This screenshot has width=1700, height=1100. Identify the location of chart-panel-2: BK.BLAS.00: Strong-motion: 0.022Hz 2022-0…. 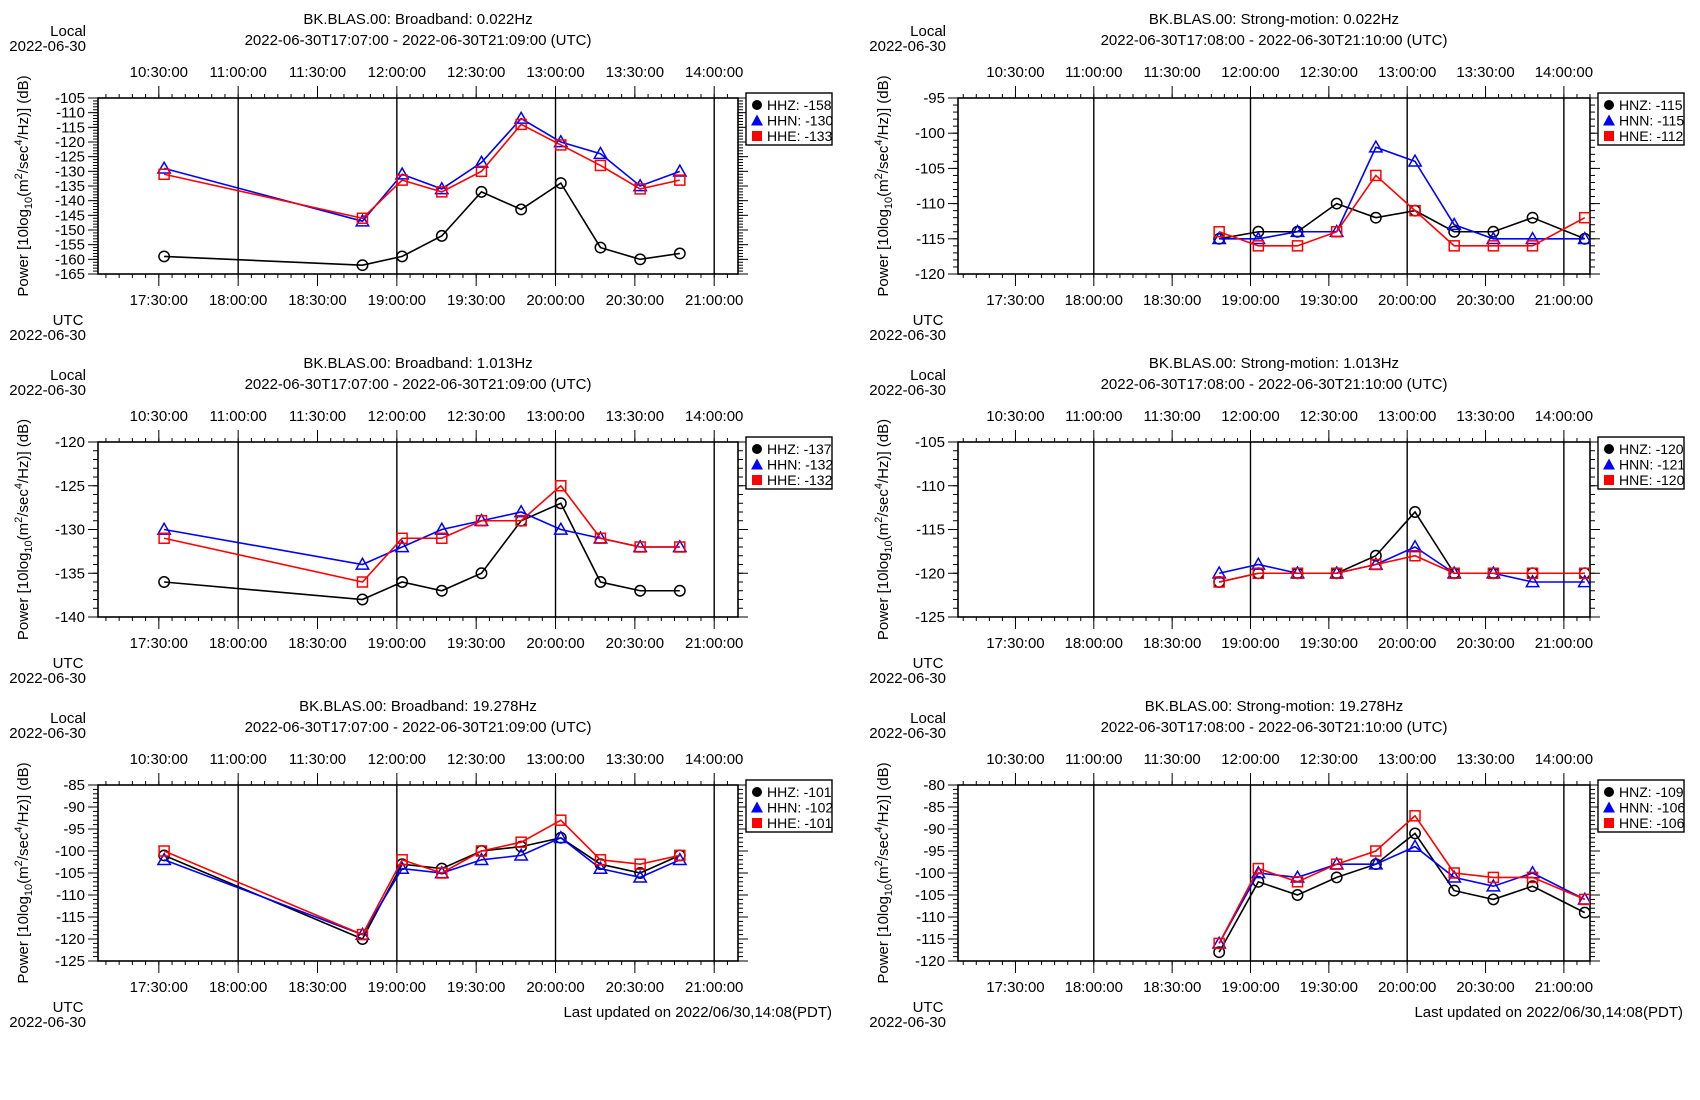
(1277, 177).